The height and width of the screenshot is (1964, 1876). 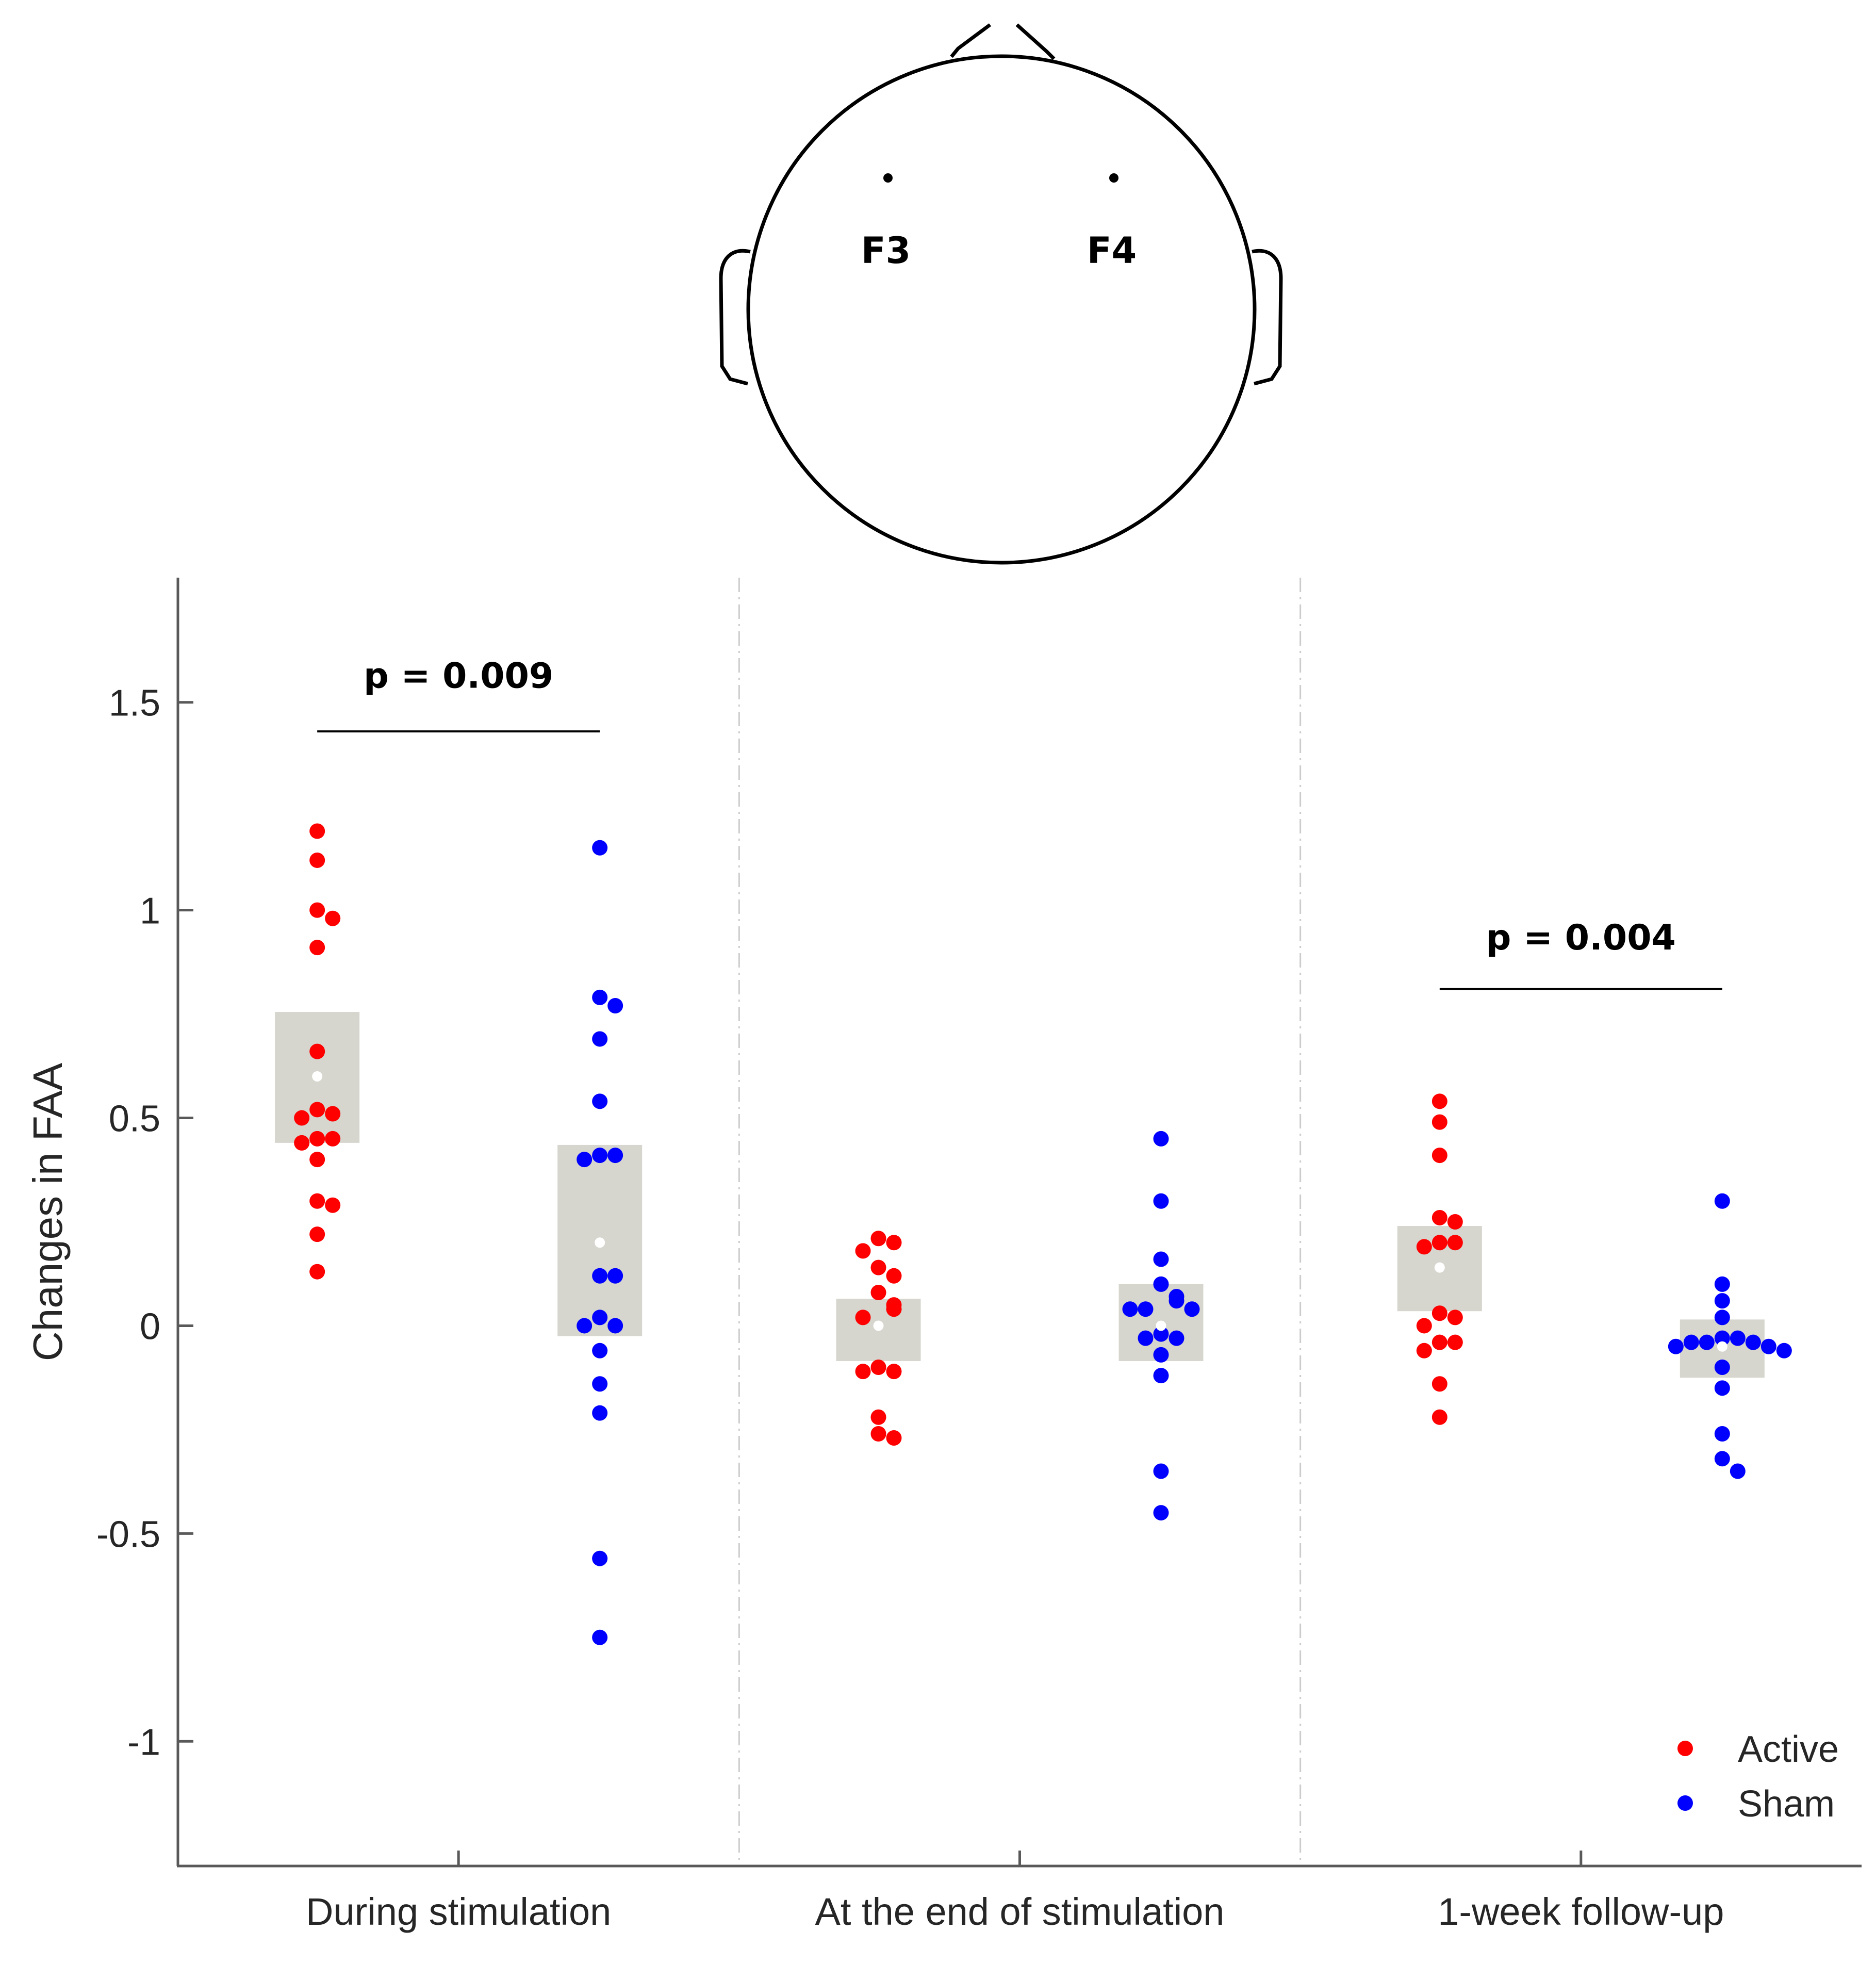 What do you see at coordinates (1788, 1749) in the screenshot?
I see `legend-active-label: Active` at bounding box center [1788, 1749].